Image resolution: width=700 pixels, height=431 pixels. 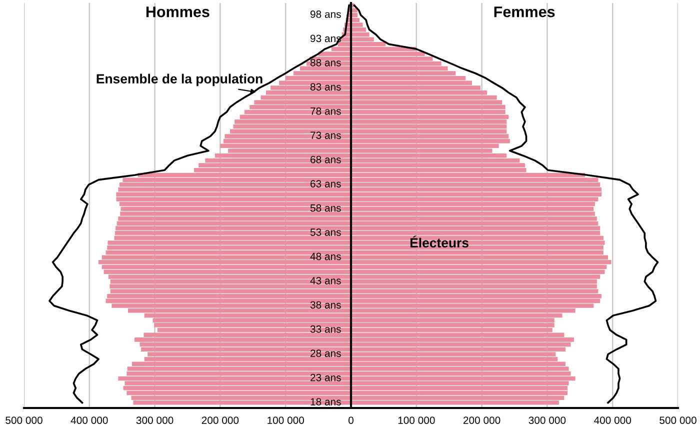 What do you see at coordinates (325, 256) in the screenshot?
I see `y-tick-label: 48 ans` at bounding box center [325, 256].